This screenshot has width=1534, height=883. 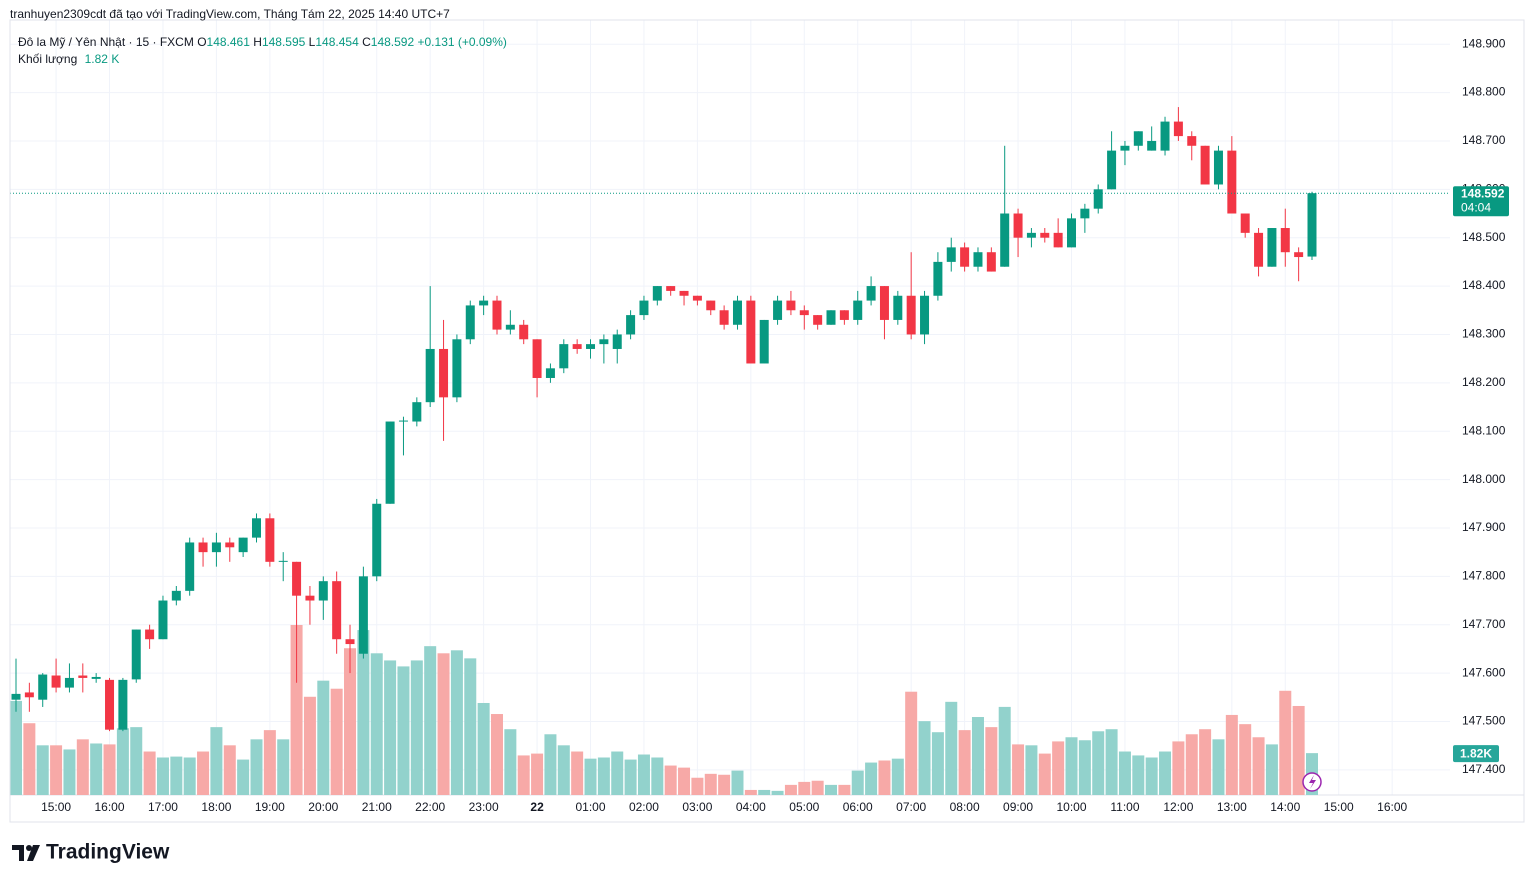 What do you see at coordinates (911, 807) in the screenshot?
I see `x-tick-label: 07:00` at bounding box center [911, 807].